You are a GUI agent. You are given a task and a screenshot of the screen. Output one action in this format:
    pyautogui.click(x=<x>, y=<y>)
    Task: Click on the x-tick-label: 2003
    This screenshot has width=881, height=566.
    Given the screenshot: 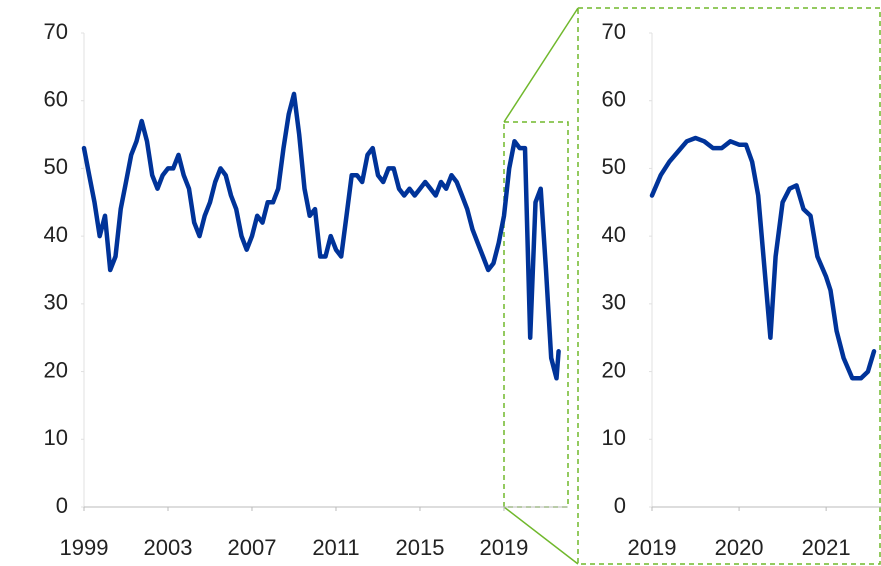 What is the action you would take?
    pyautogui.click(x=168, y=547)
    